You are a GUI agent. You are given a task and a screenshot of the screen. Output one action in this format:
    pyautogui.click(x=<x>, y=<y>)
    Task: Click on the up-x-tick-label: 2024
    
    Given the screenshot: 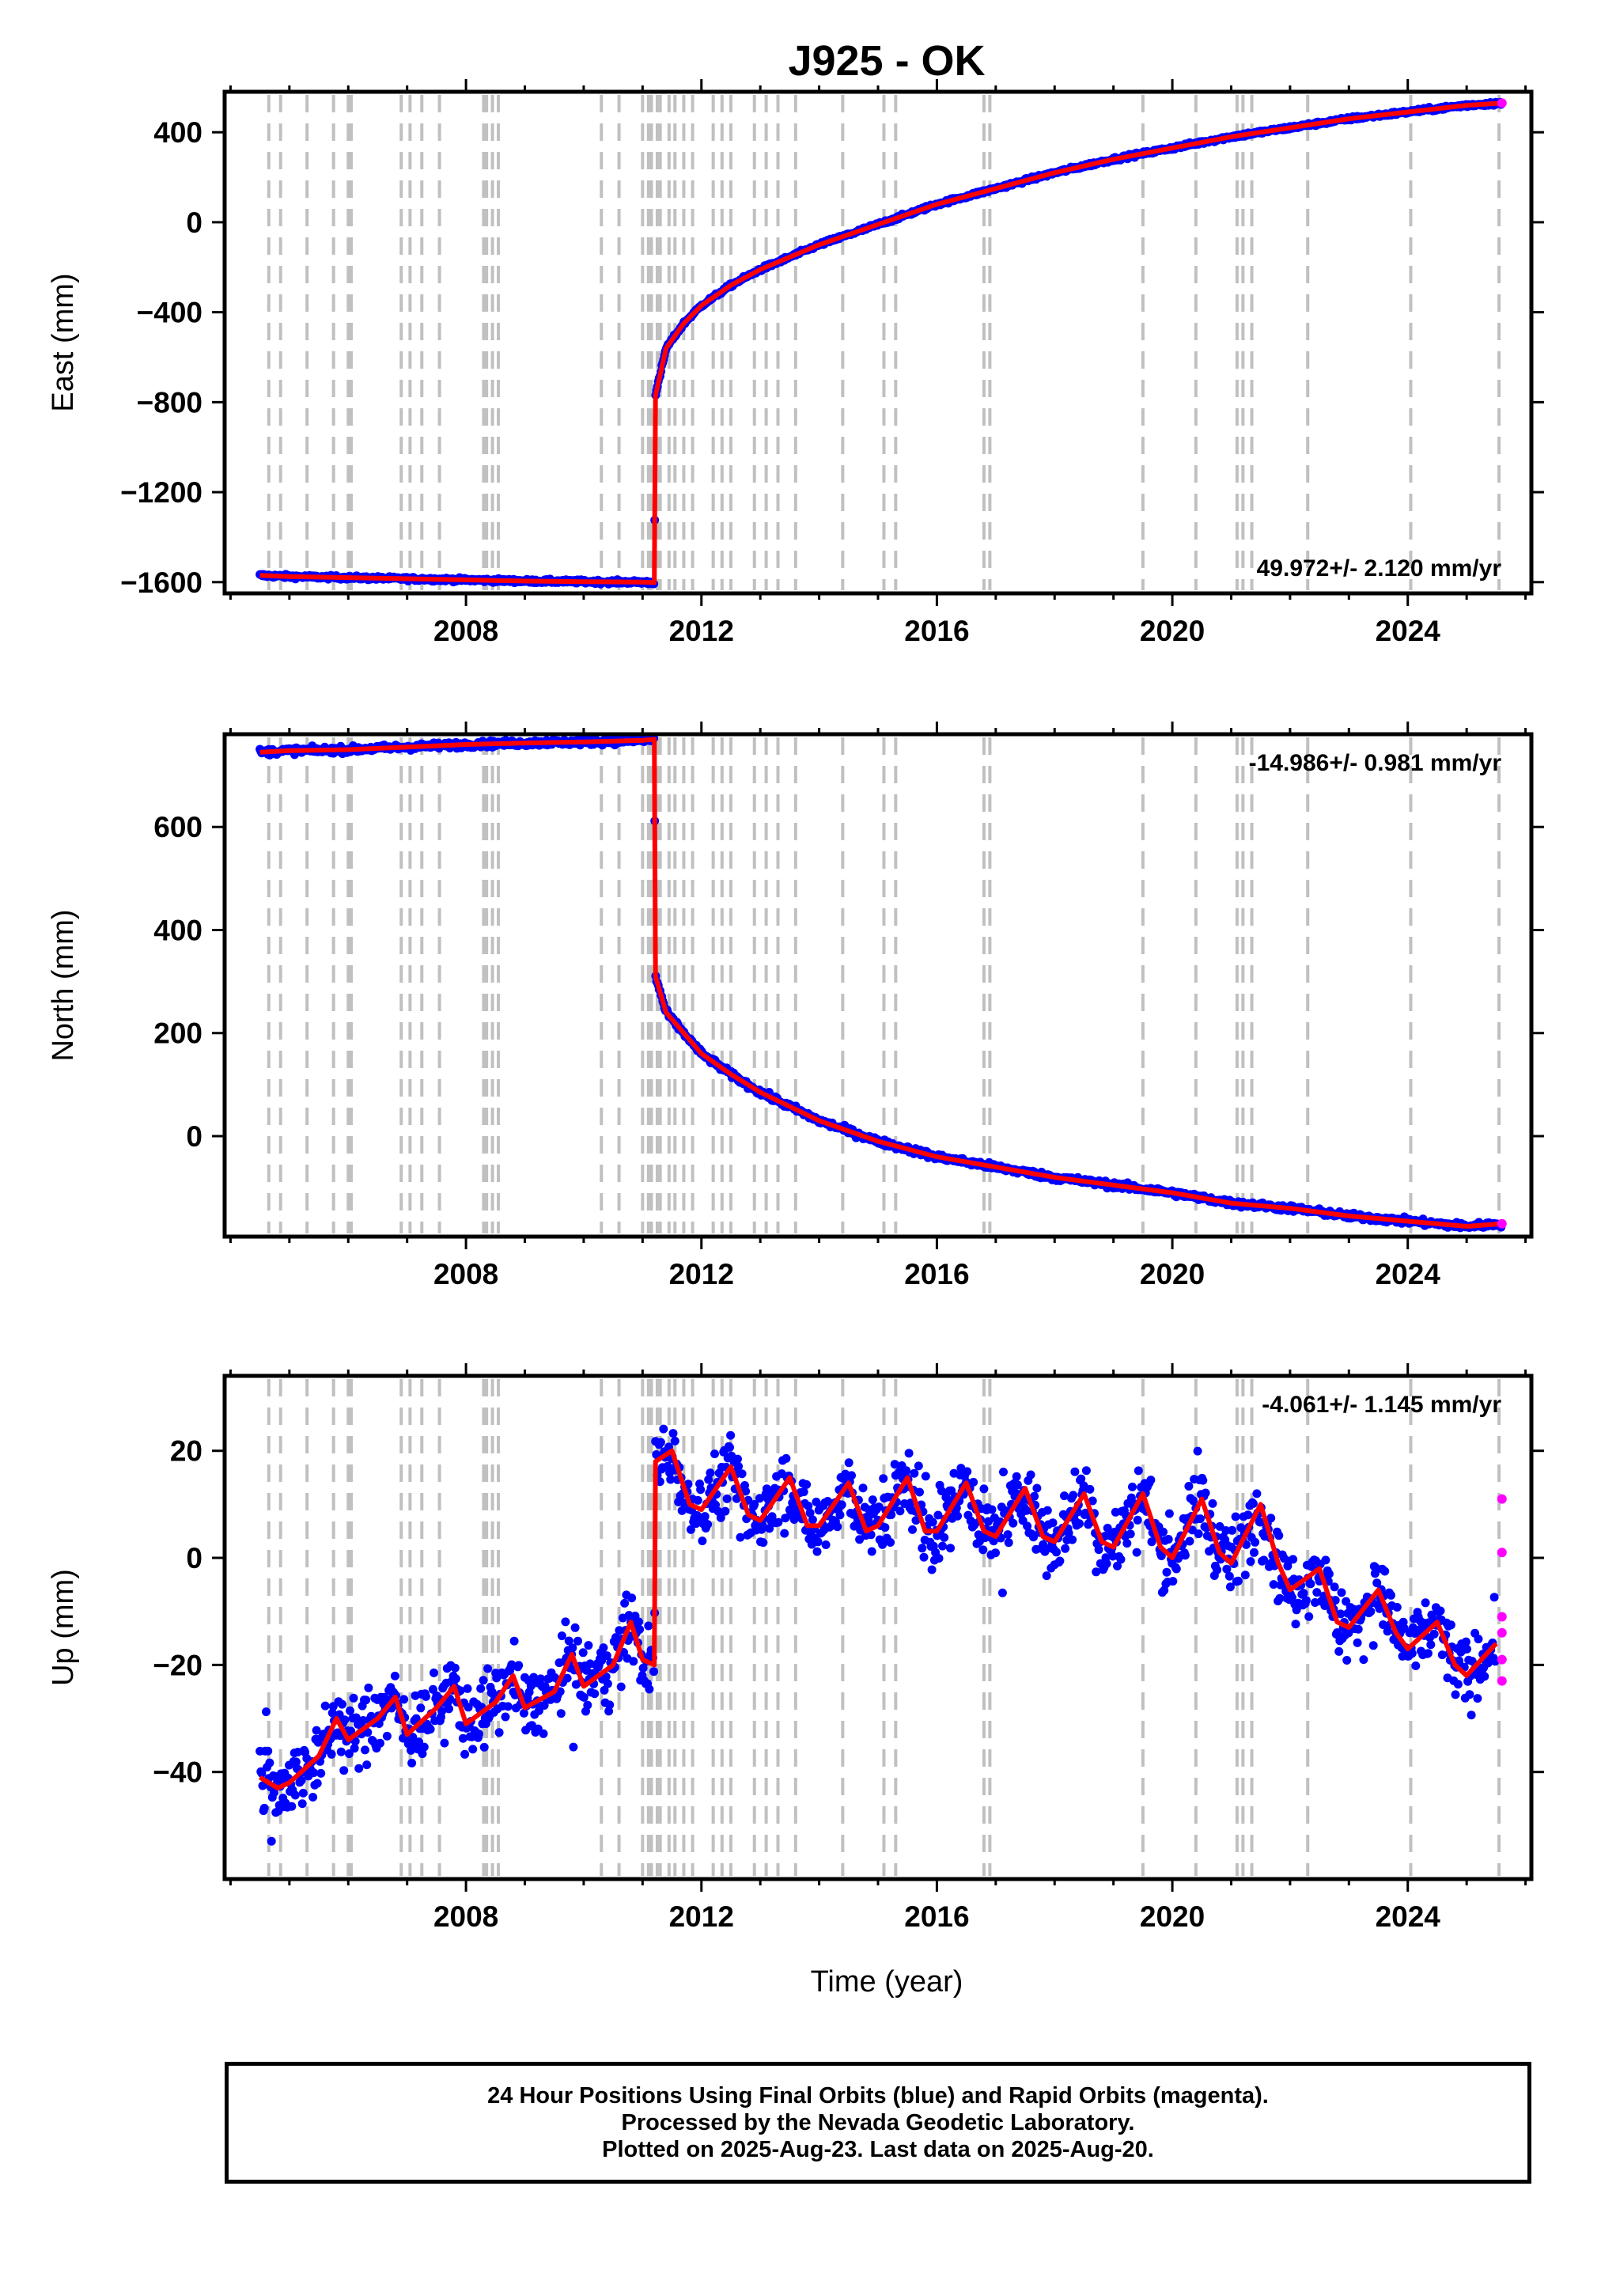 What is the action you would take?
    pyautogui.click(x=1408, y=1917)
    